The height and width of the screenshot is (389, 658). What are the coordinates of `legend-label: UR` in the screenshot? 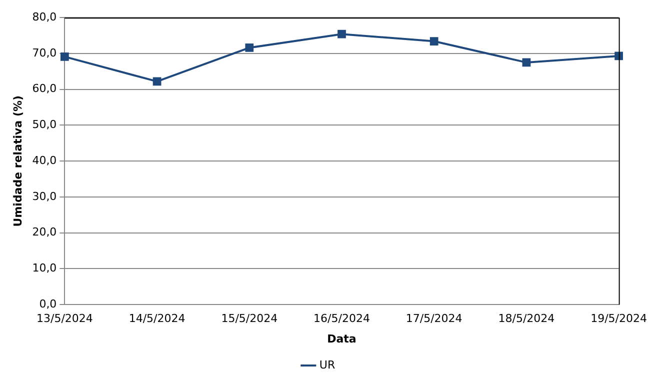 It's located at (327, 365).